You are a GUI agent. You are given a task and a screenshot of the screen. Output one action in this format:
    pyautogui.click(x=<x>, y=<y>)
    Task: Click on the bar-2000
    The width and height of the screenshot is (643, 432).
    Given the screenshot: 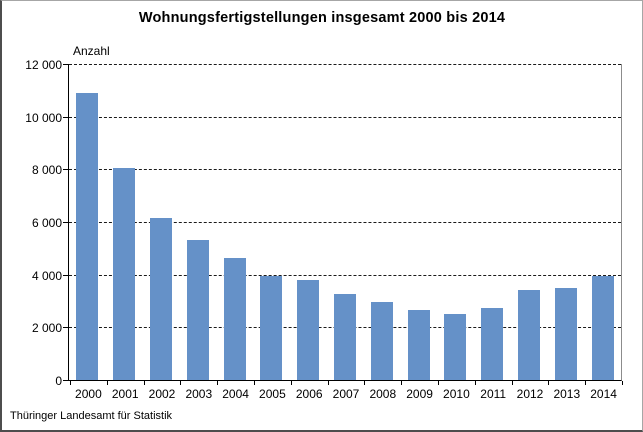 What is the action you would take?
    pyautogui.click(x=87, y=236)
    